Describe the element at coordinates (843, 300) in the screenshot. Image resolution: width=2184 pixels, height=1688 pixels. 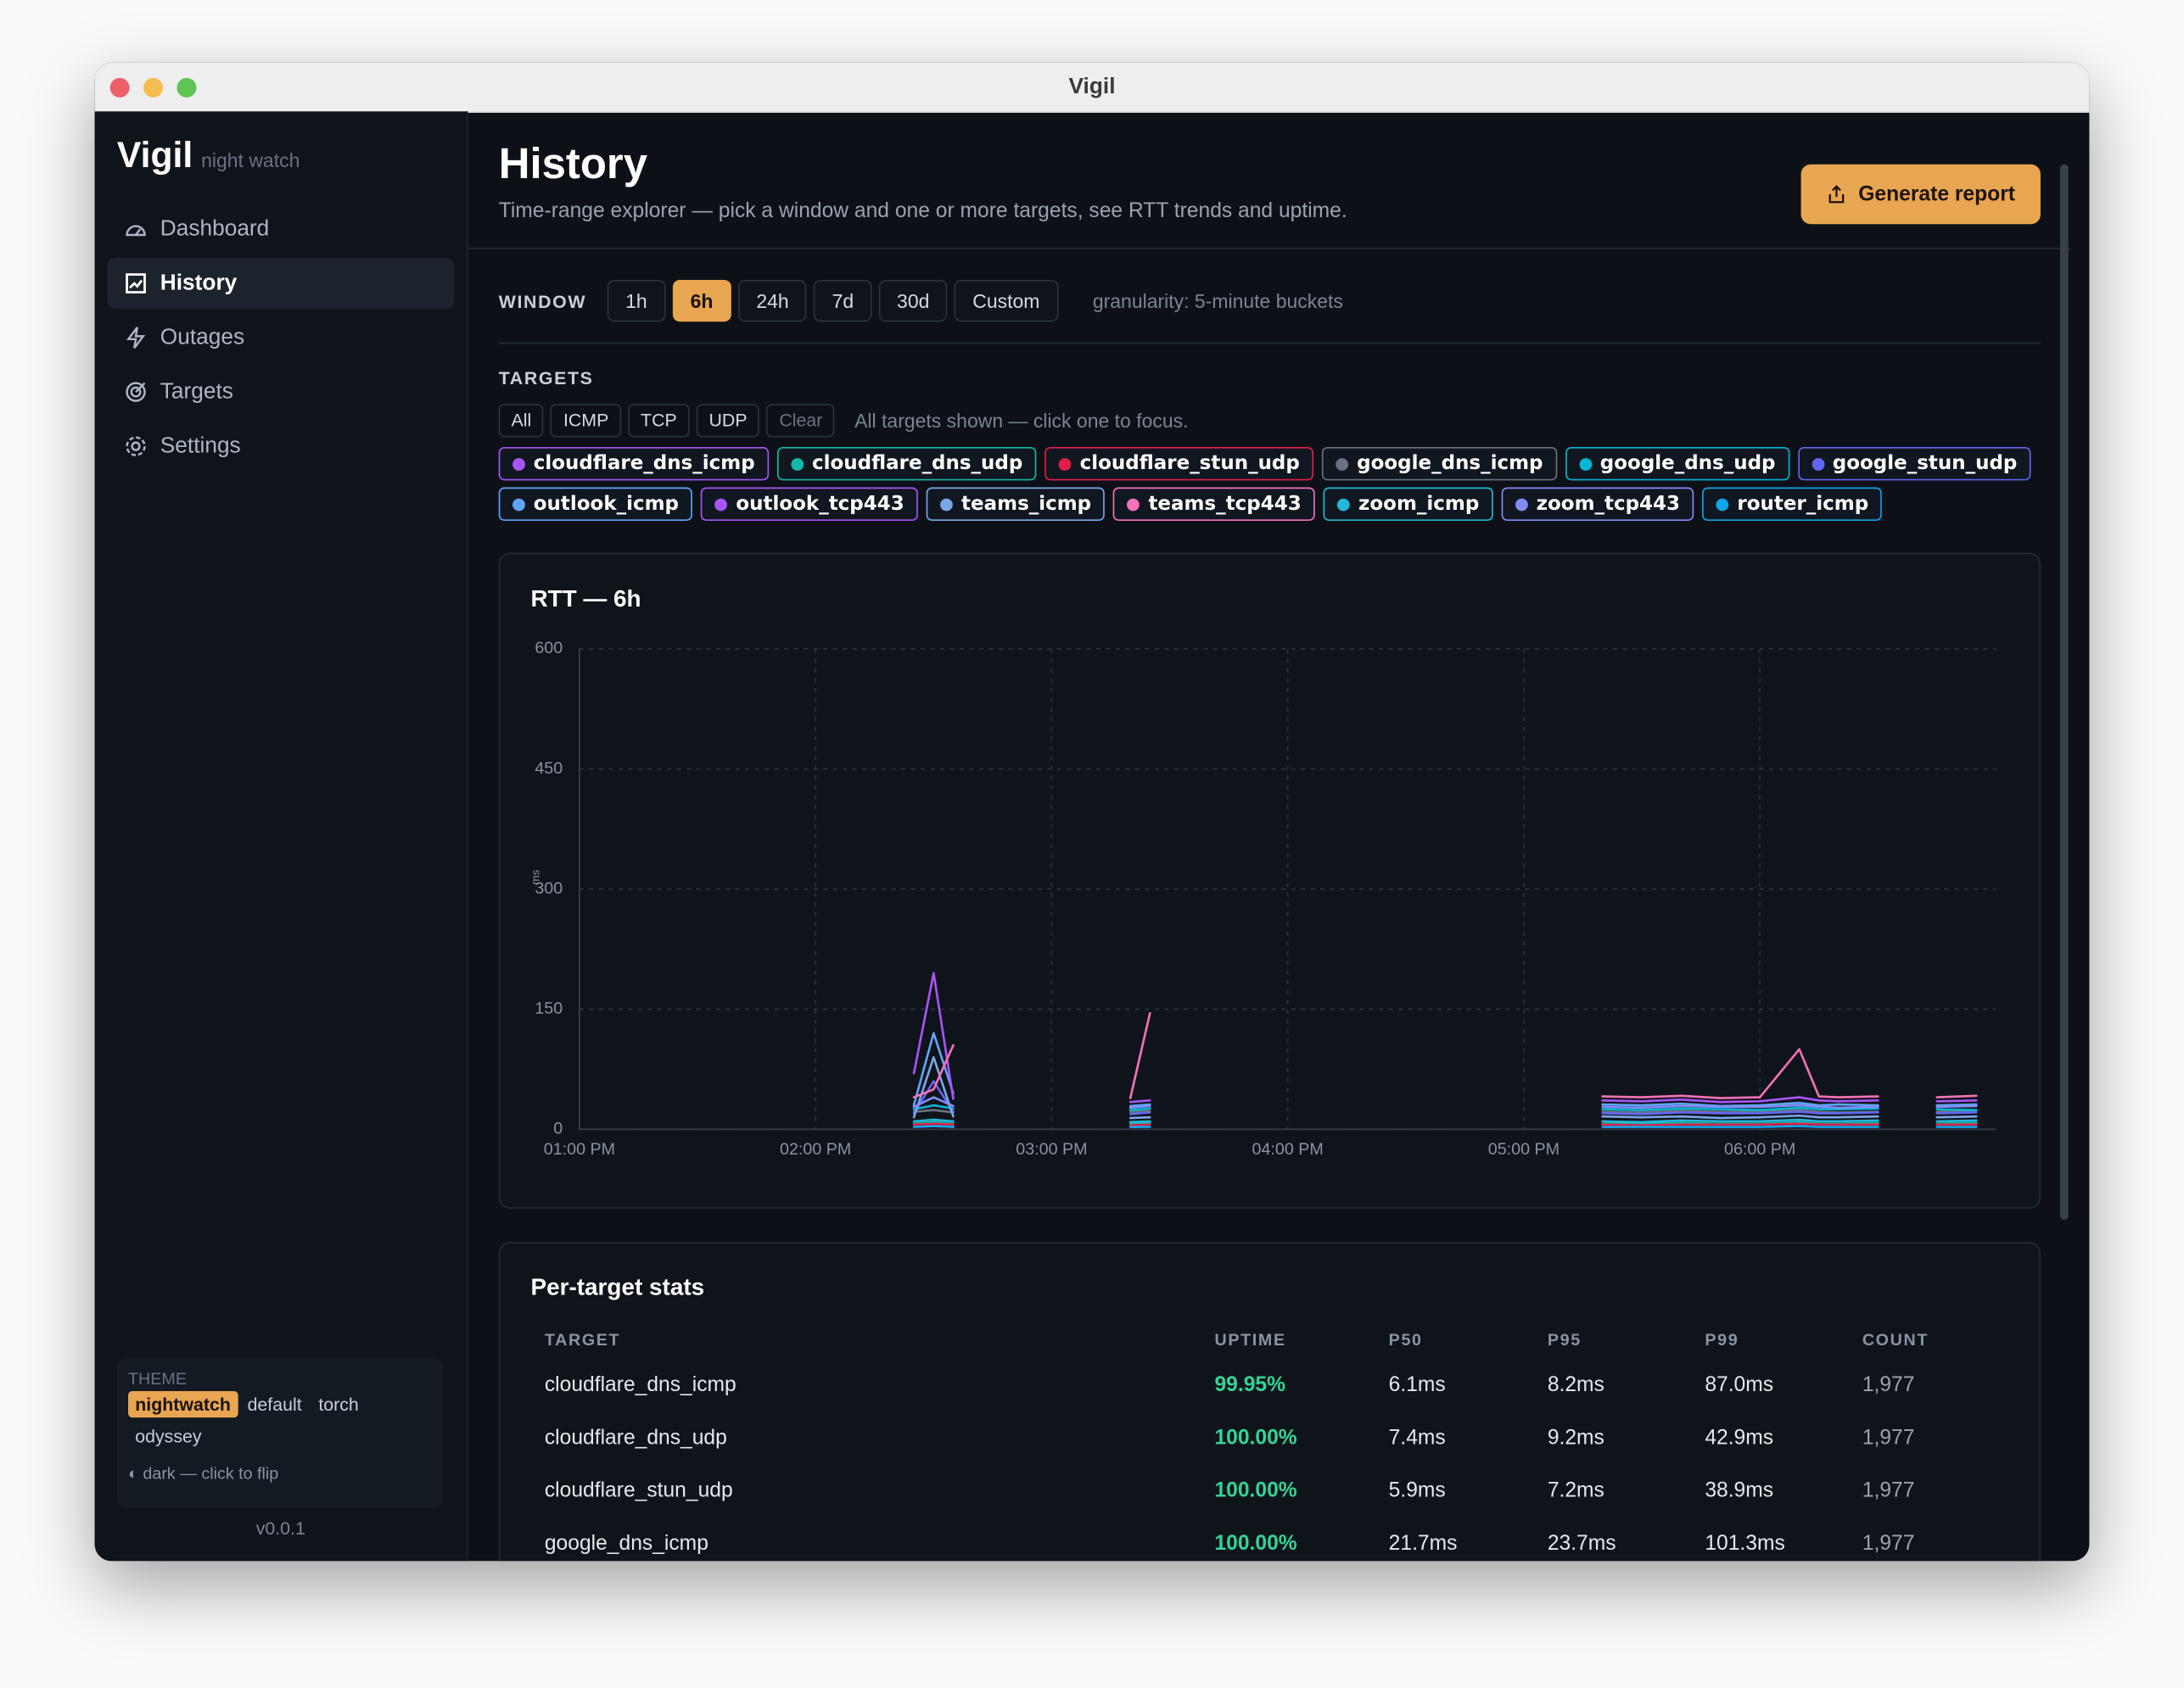
I see `window-option: 7d` at that location.